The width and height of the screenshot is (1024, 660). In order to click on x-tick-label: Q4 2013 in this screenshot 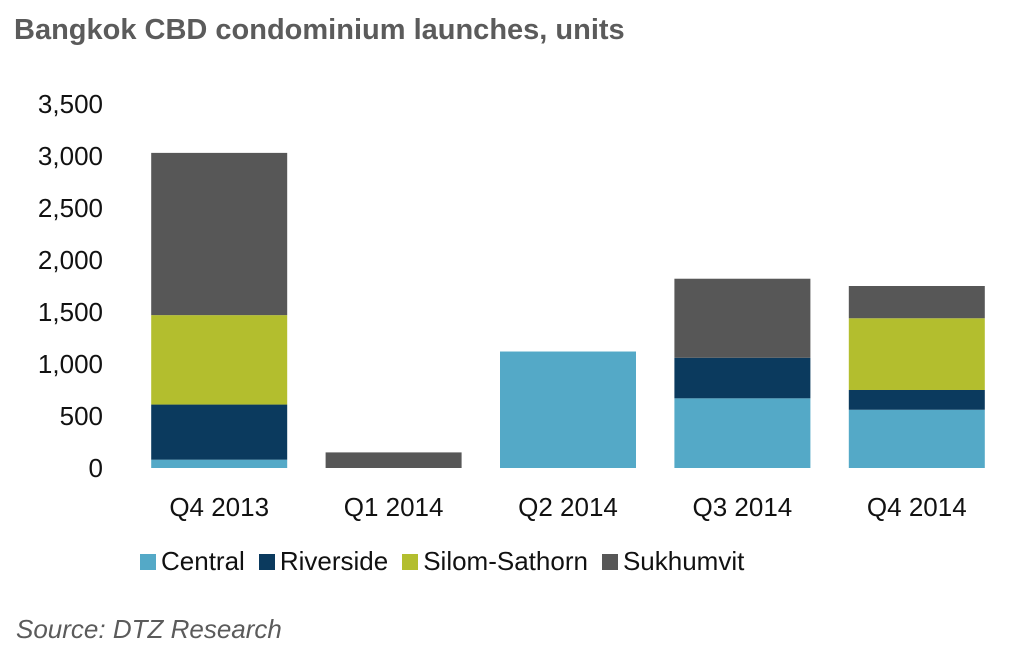, I will do `click(219, 507)`.